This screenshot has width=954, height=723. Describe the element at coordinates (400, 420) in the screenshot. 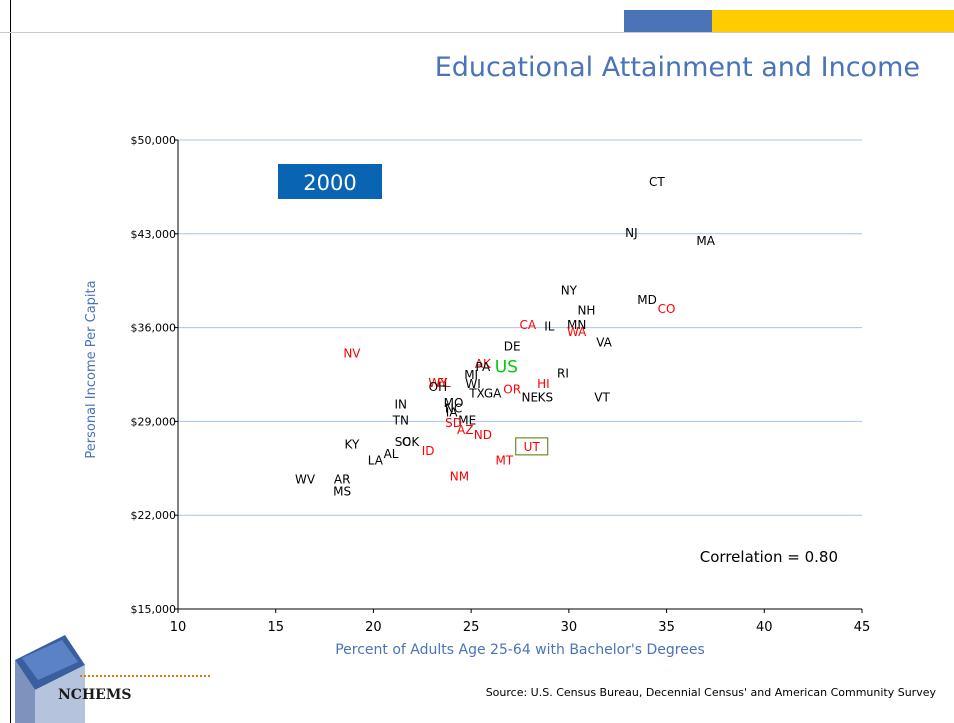

I see `point-label-tn: TN` at that location.